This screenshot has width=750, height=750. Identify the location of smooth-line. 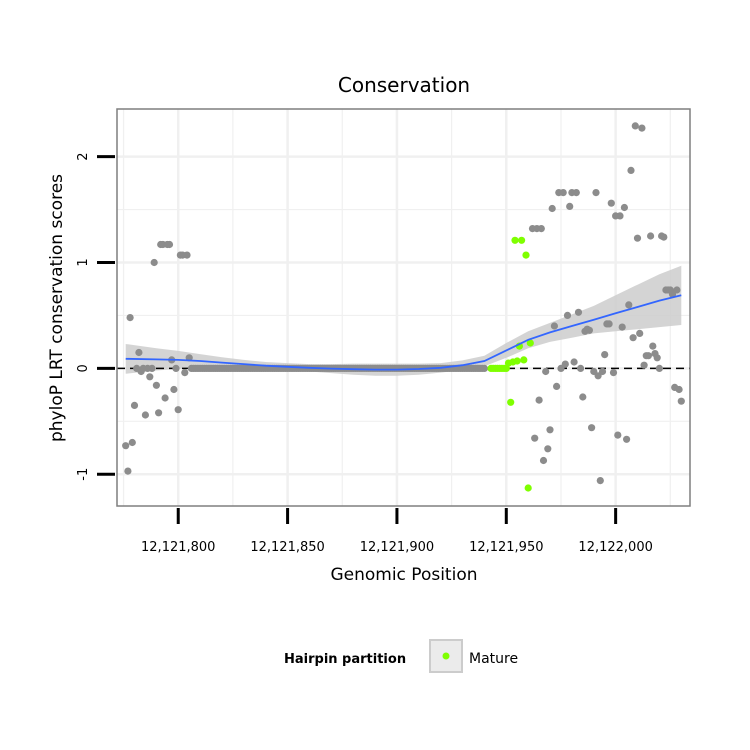
(403, 332).